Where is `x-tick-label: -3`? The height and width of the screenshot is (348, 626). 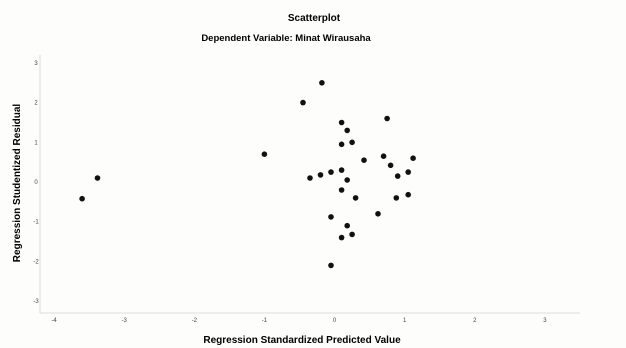
x-tick-label: -3 is located at coordinates (124, 321).